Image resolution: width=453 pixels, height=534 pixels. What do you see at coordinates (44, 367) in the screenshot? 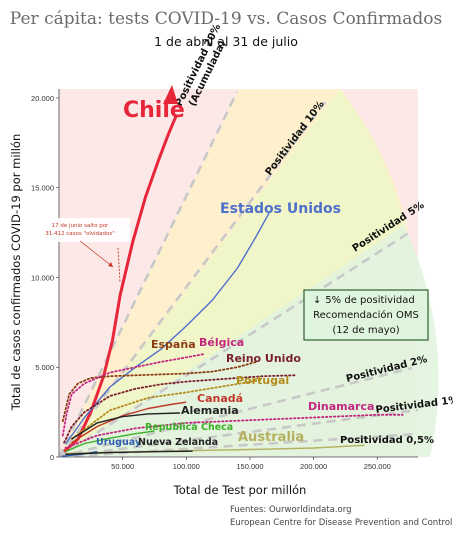
I see `y-tick-label: 5.000` at bounding box center [44, 367].